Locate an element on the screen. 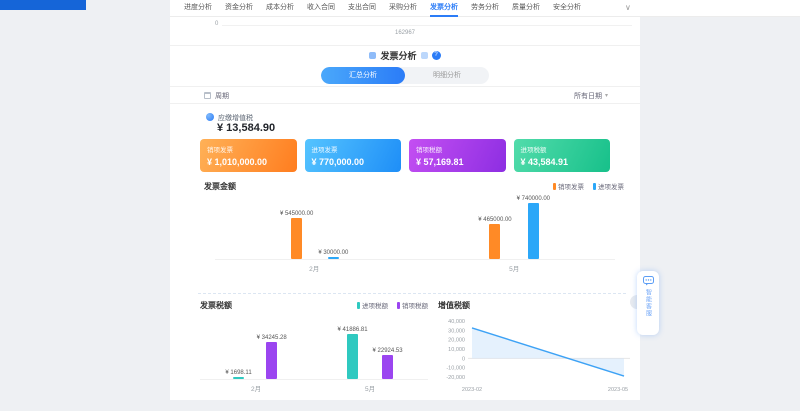 The height and width of the screenshot is (411, 800). bar-value-label: ¥ 1698.11 is located at coordinates (238, 373).